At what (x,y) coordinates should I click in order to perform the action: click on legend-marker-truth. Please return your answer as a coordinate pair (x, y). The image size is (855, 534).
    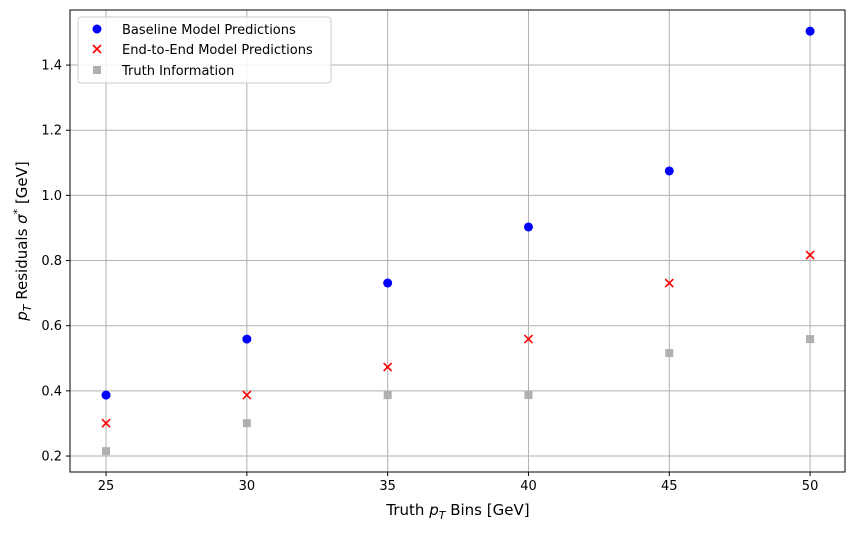
    Looking at the image, I should click on (97, 70).